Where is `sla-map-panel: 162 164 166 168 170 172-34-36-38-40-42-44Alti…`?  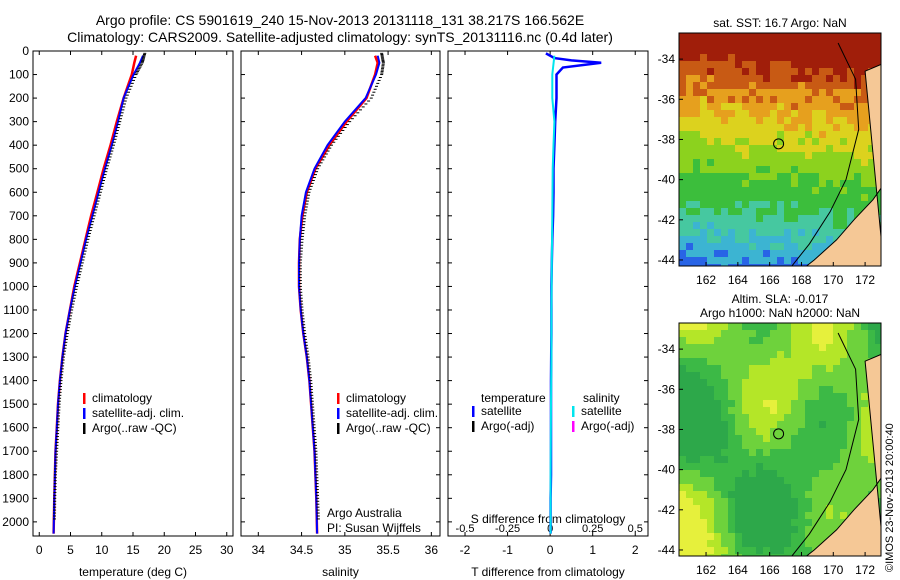
sla-map-panel: 162 164 166 168 170 172-34-36-38-40-42-44Alti… is located at coordinates (770, 434).